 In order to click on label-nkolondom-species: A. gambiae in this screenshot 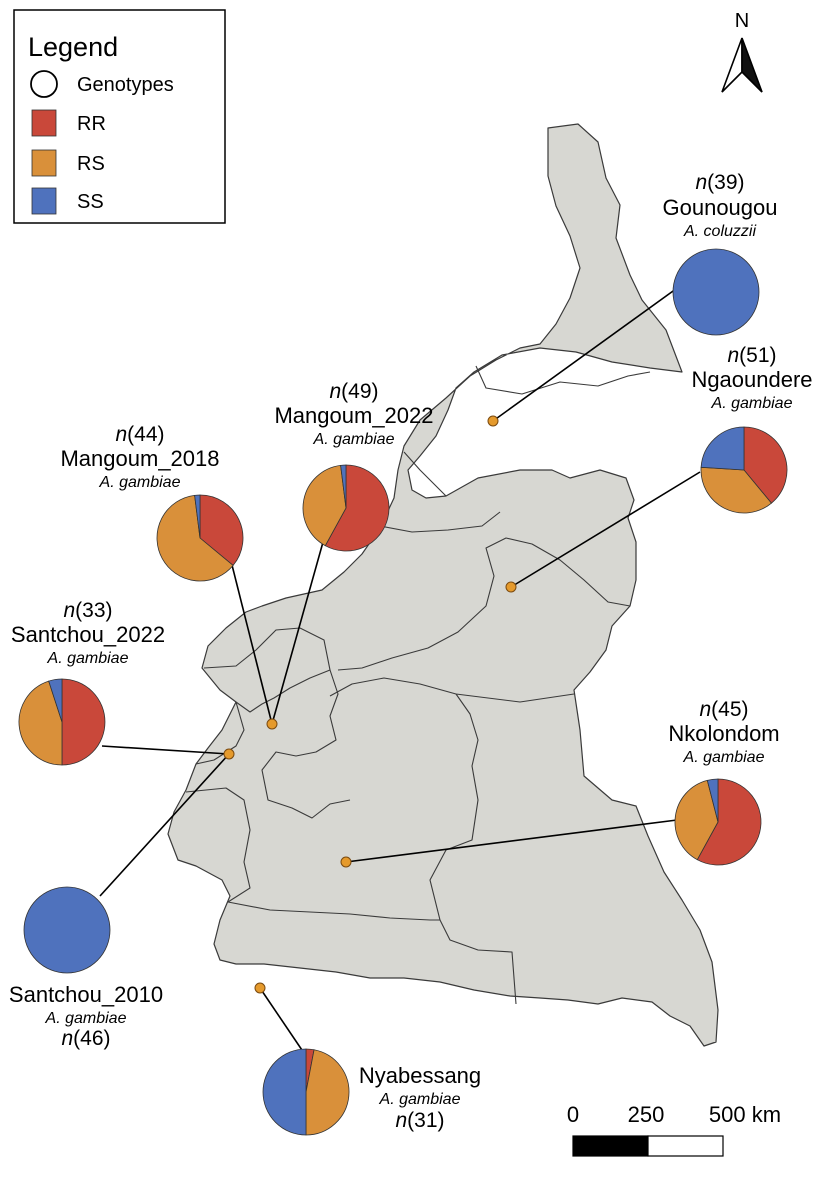, I will do `click(724, 757)`.